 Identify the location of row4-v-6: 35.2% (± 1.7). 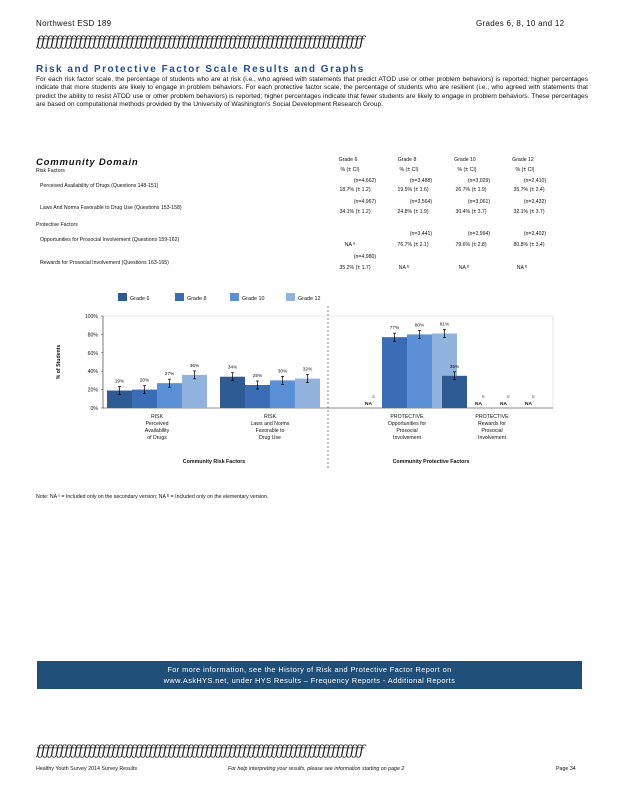
(355, 268).